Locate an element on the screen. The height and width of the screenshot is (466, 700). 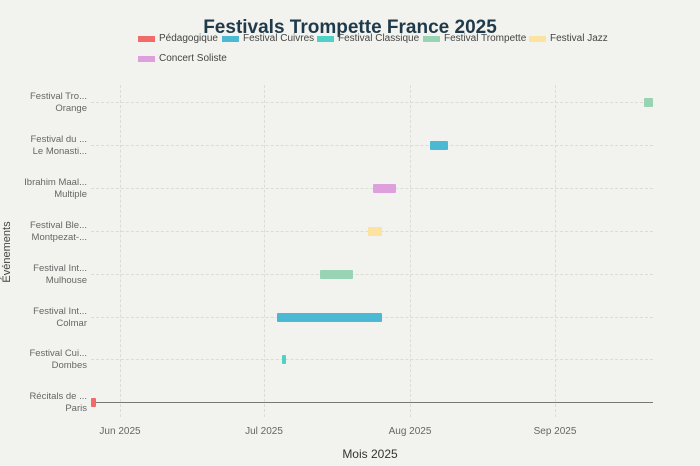
legend-item-concert-soliste: Concert Soliste is located at coordinates (182, 58).